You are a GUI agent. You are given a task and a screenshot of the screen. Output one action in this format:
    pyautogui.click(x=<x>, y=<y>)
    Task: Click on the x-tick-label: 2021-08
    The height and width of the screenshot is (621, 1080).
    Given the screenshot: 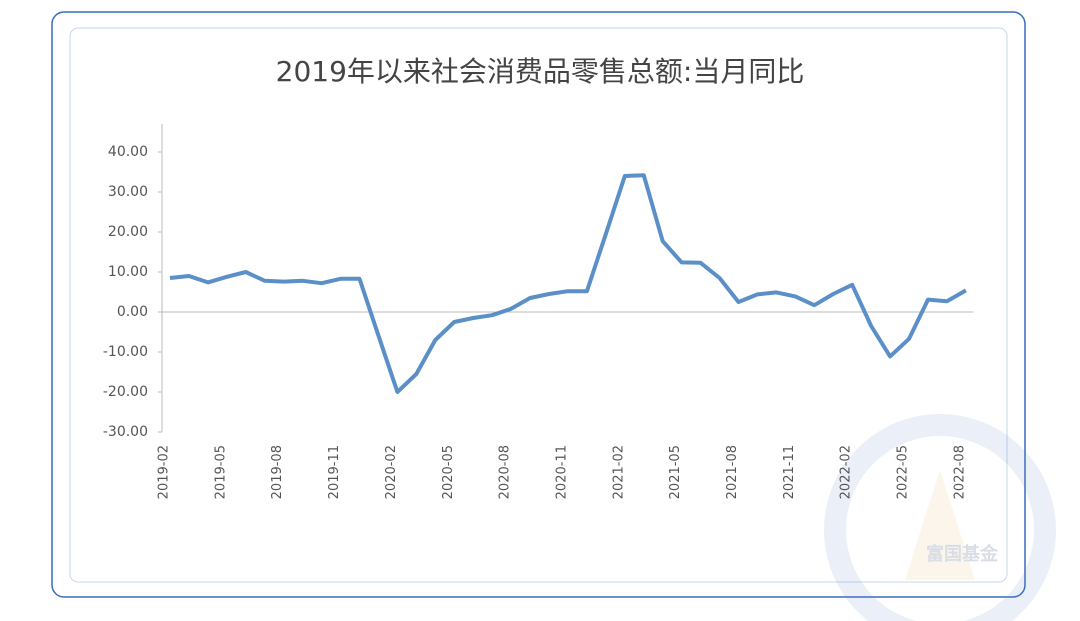 What is the action you would take?
    pyautogui.click(x=732, y=472)
    